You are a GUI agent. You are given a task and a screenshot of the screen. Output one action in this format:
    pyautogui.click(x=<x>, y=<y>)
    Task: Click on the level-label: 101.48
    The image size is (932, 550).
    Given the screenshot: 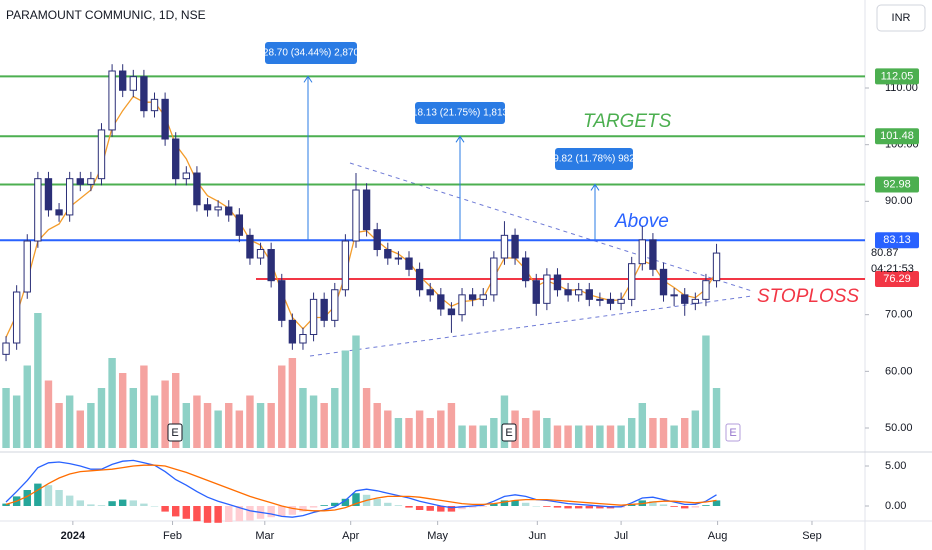 What is the action you would take?
    pyautogui.click(x=897, y=136)
    